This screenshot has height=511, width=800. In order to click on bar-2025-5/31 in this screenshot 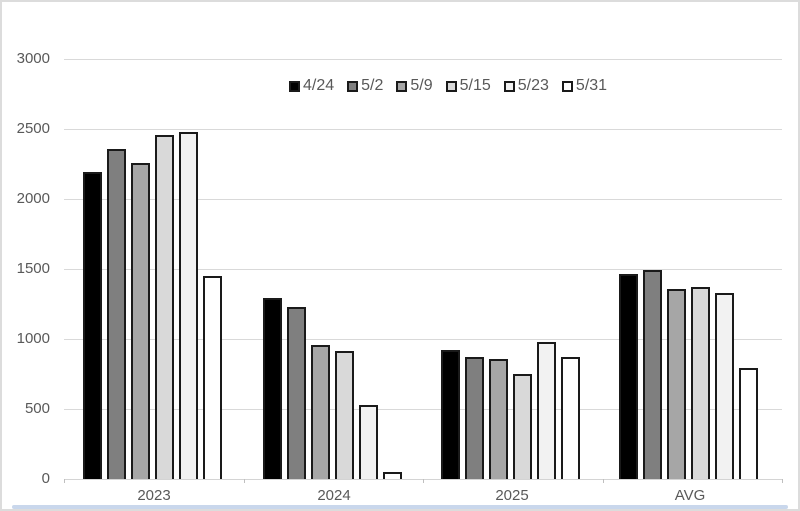, I will do `click(570, 417)`.